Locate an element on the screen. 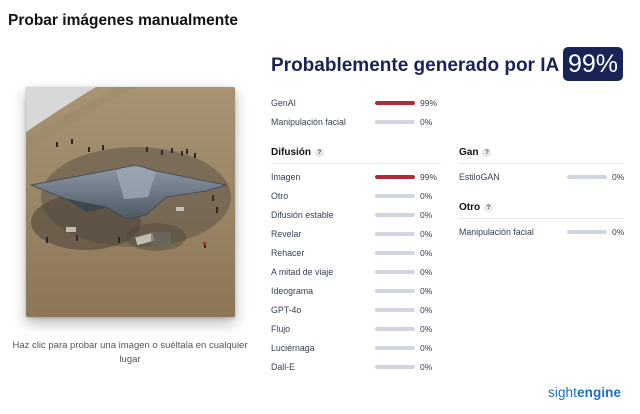 The height and width of the screenshot is (414, 640). row-label: GPT-4o is located at coordinates (286, 310).